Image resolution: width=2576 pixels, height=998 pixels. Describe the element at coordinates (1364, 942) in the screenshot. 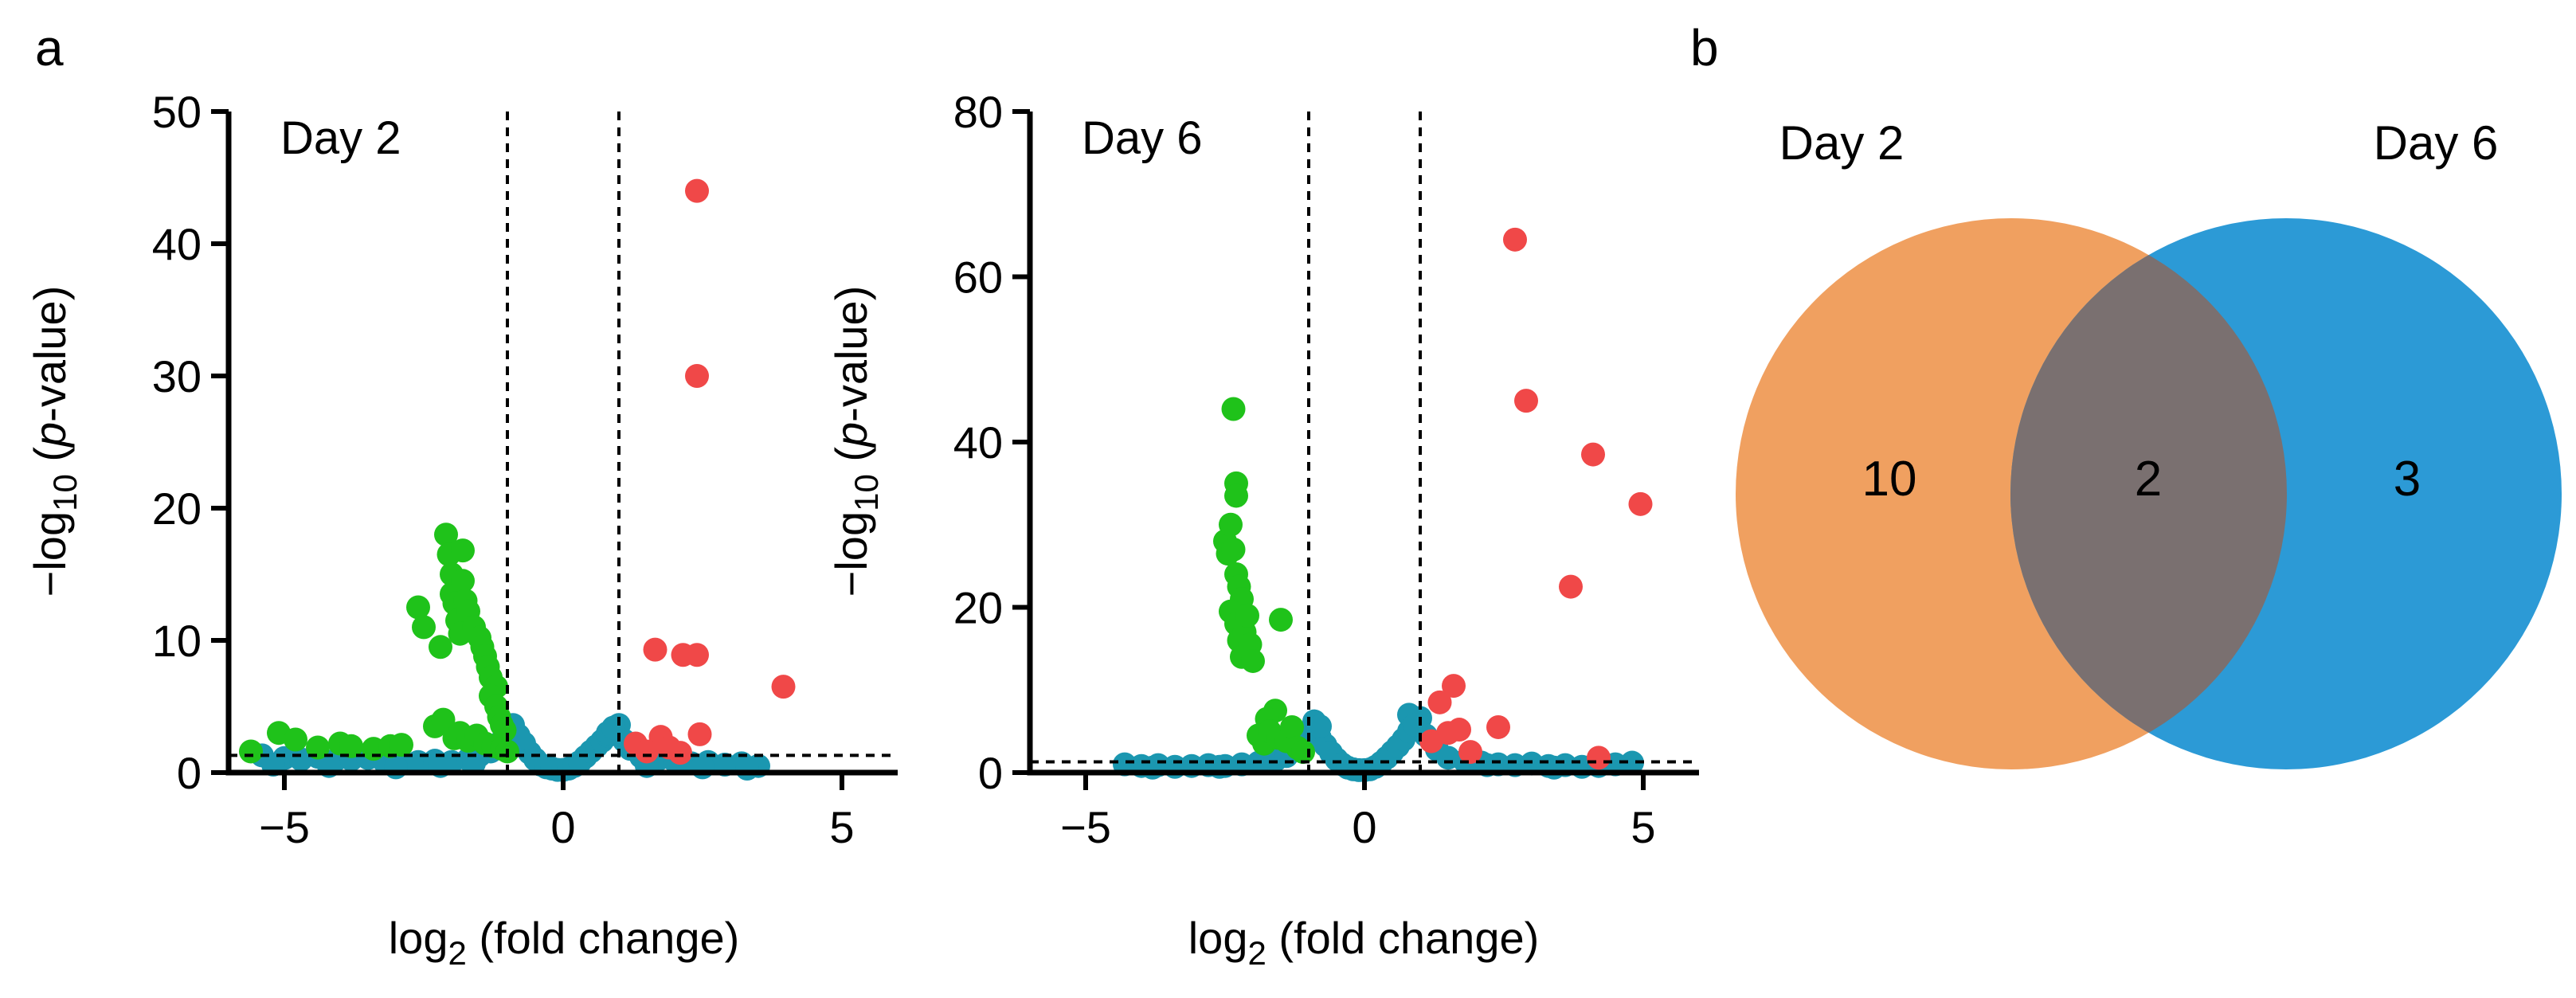

I see `day-6-x-axis-title: log2 (fold change)` at that location.